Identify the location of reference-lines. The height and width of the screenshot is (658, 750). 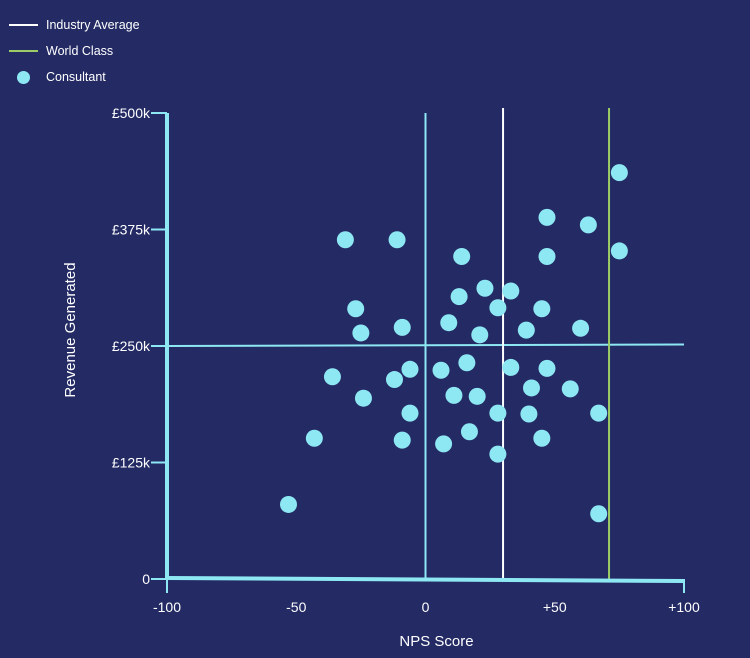
(556, 343).